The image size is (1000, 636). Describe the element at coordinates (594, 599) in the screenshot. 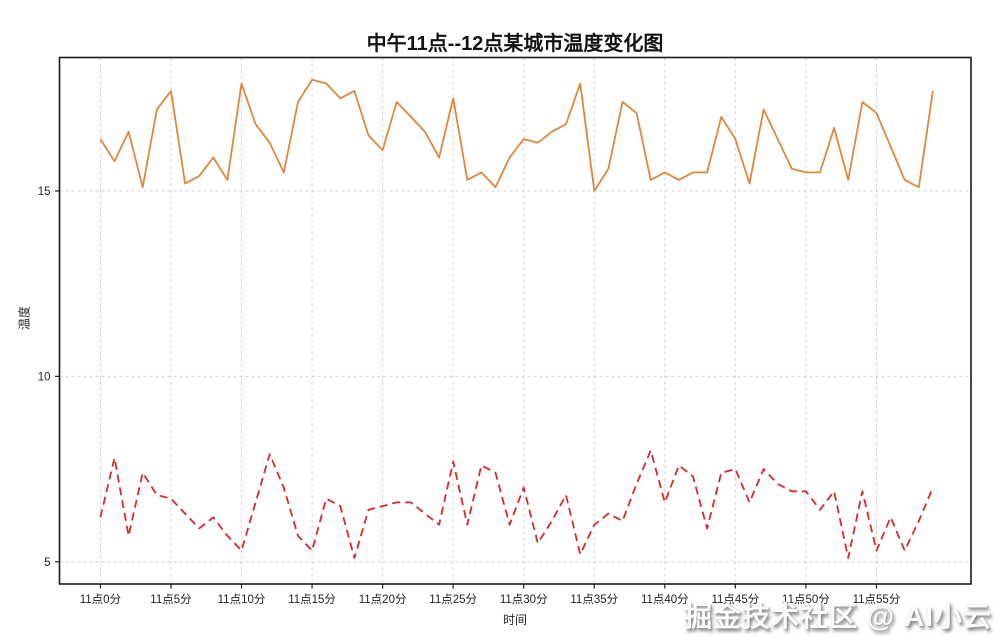

I see `x-tick-label: 11点35分` at that location.